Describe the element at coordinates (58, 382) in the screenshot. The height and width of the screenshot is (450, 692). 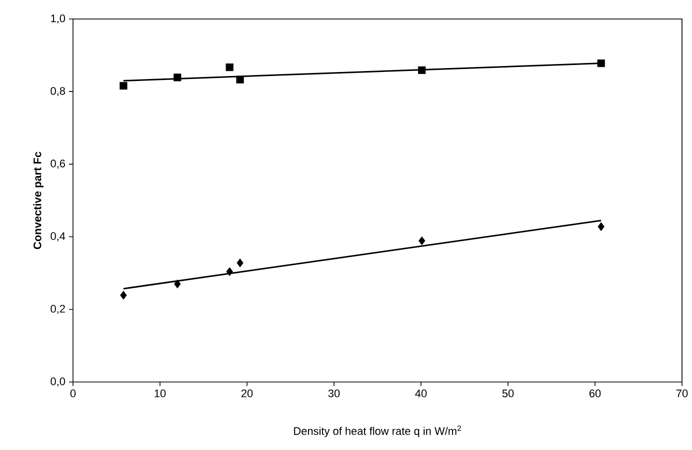
I see `y-tick-label: 0,0` at that location.